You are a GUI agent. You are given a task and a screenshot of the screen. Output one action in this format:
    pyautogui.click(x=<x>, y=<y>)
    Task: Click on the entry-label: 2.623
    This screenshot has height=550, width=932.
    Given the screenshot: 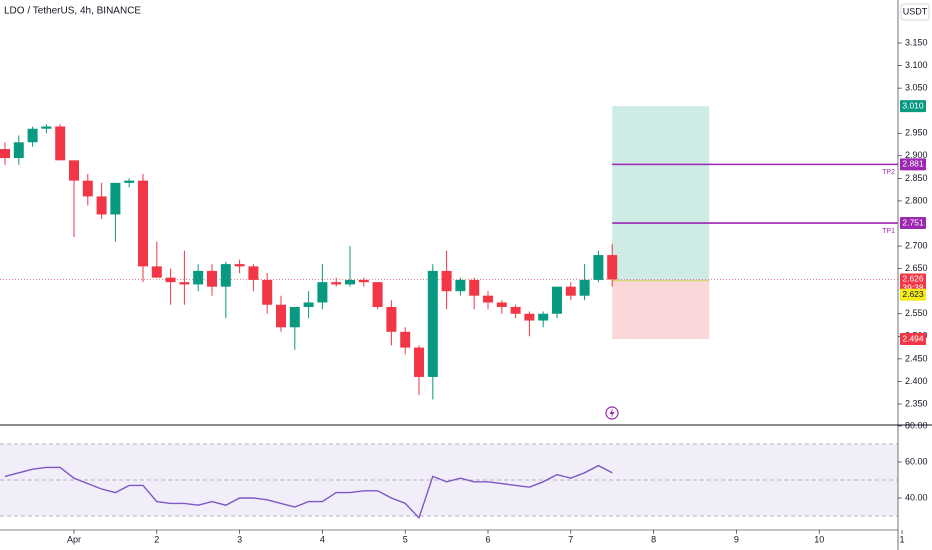 What is the action you would take?
    pyautogui.click(x=913, y=294)
    